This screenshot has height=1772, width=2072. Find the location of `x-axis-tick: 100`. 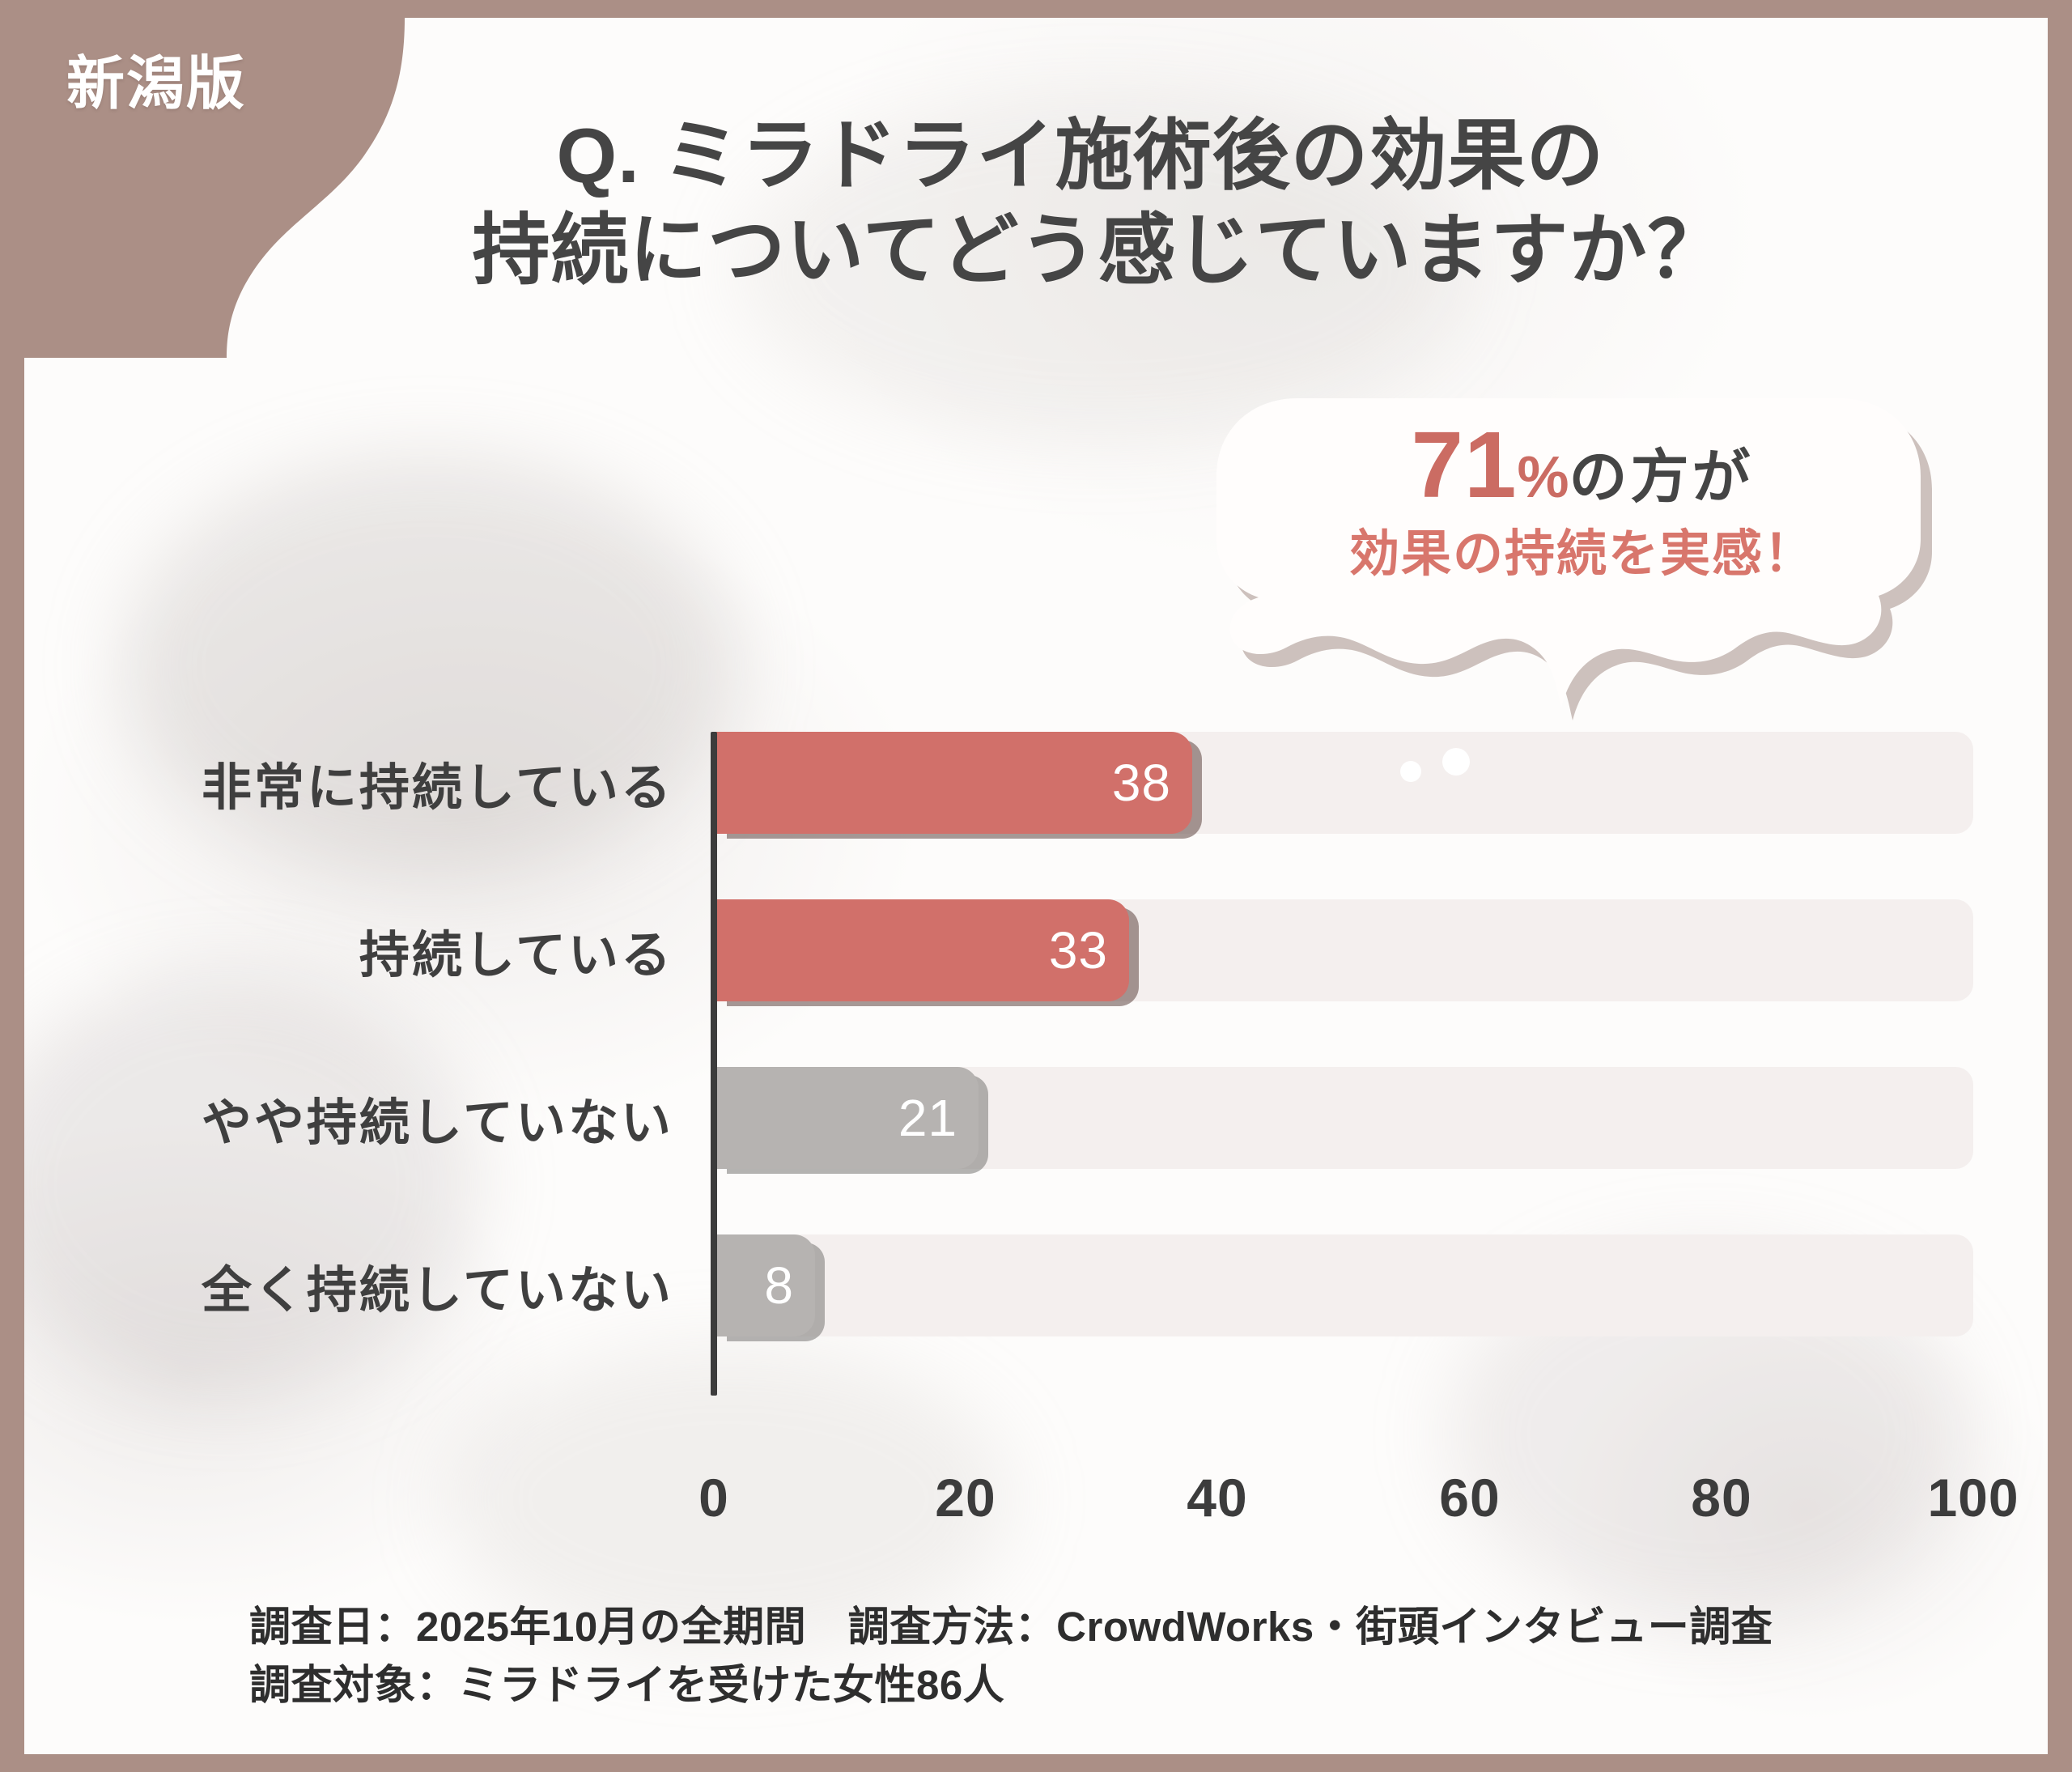

x-axis-tick: 100 is located at coordinates (1973, 1498).